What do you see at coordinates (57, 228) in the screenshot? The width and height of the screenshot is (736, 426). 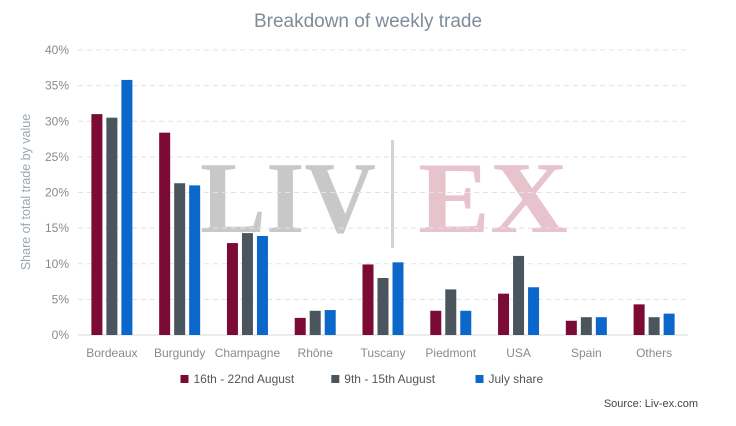 I see `y-tick-label: 15%` at bounding box center [57, 228].